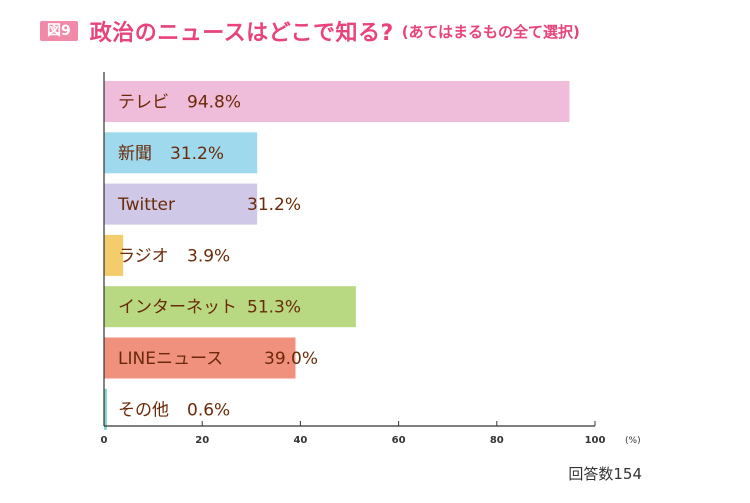  I want to click on chart-title: 政治のニュースはどこで知る?, so click(241, 33).